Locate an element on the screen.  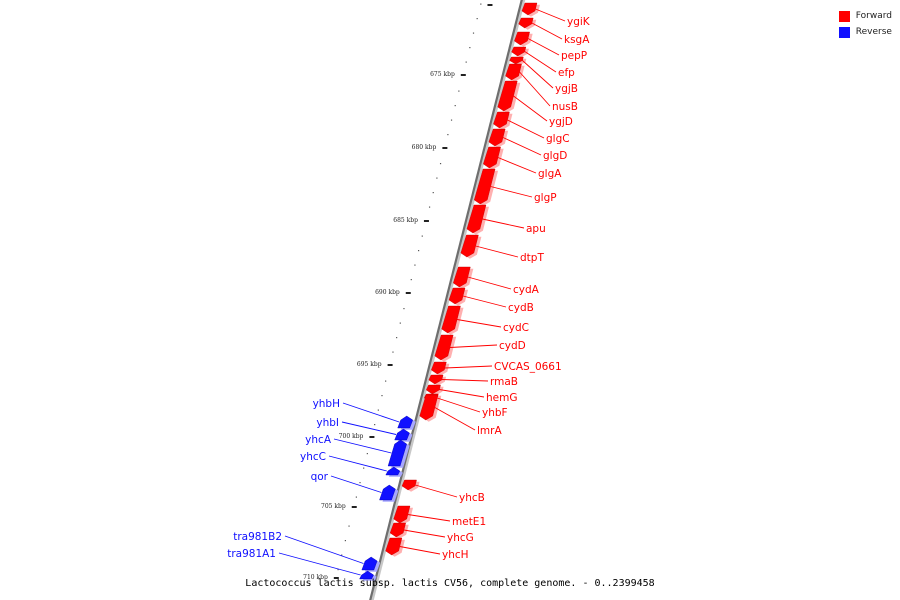
gene-glgP is located at coordinates (486, 187).